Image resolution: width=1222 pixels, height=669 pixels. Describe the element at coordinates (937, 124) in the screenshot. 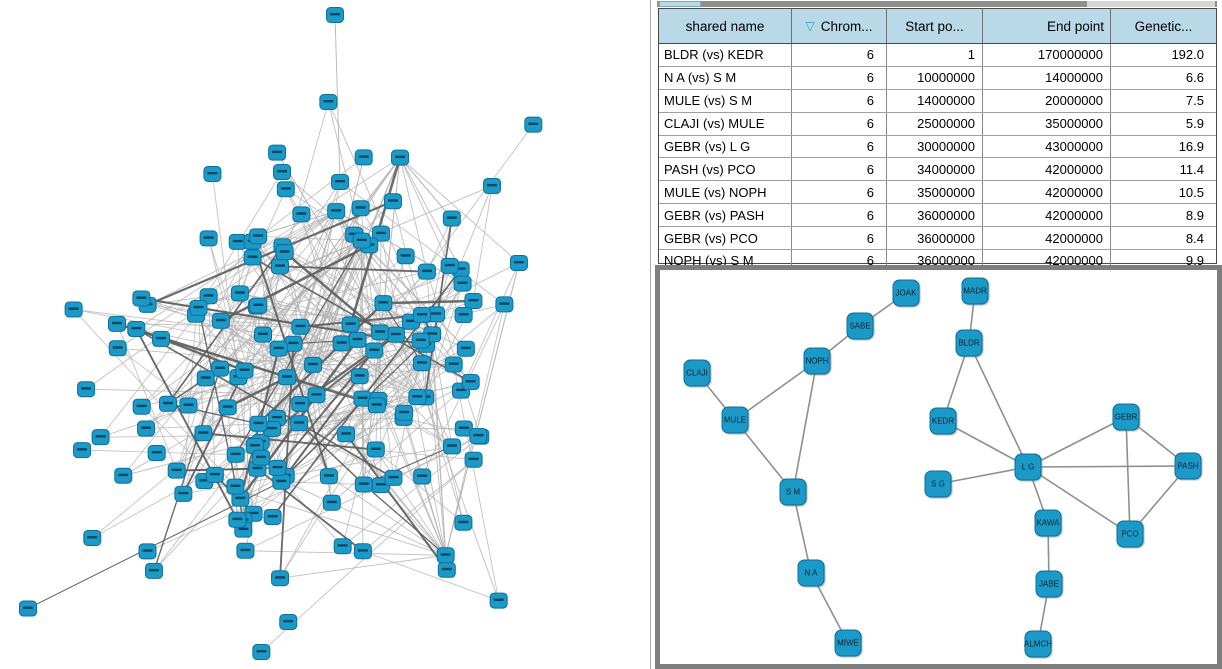

I see `table-row: CLAJI (vs) MULE 6 25000000 35000000 5.9` at that location.